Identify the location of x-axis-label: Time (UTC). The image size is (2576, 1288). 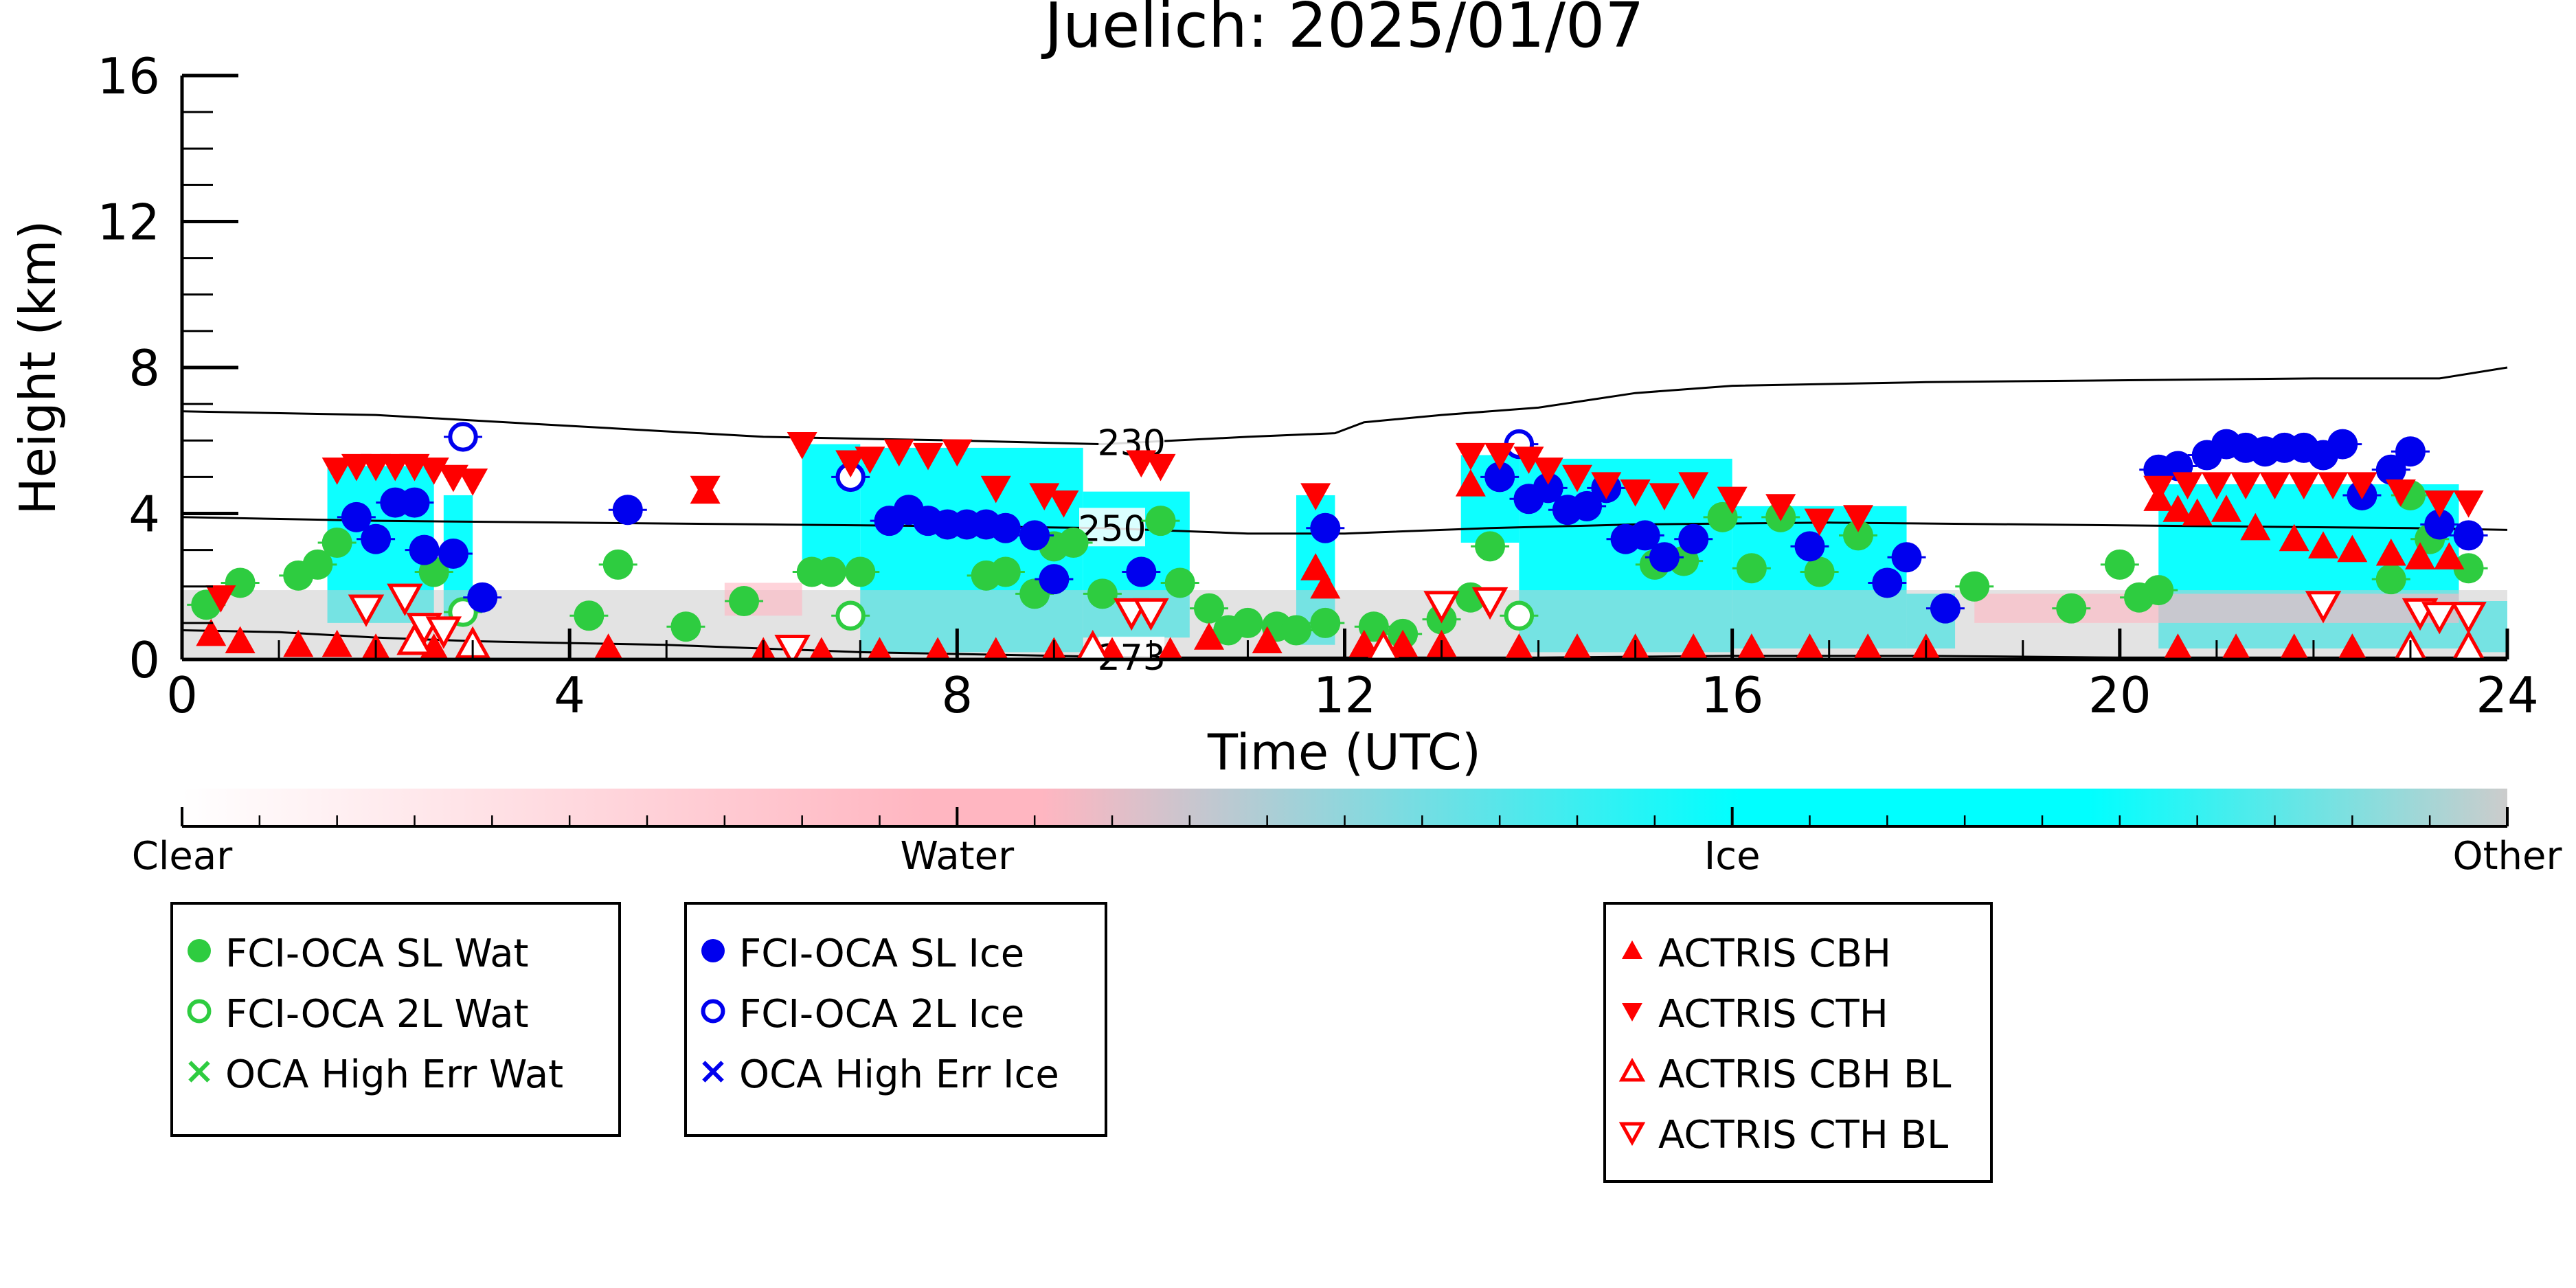
(1344, 752).